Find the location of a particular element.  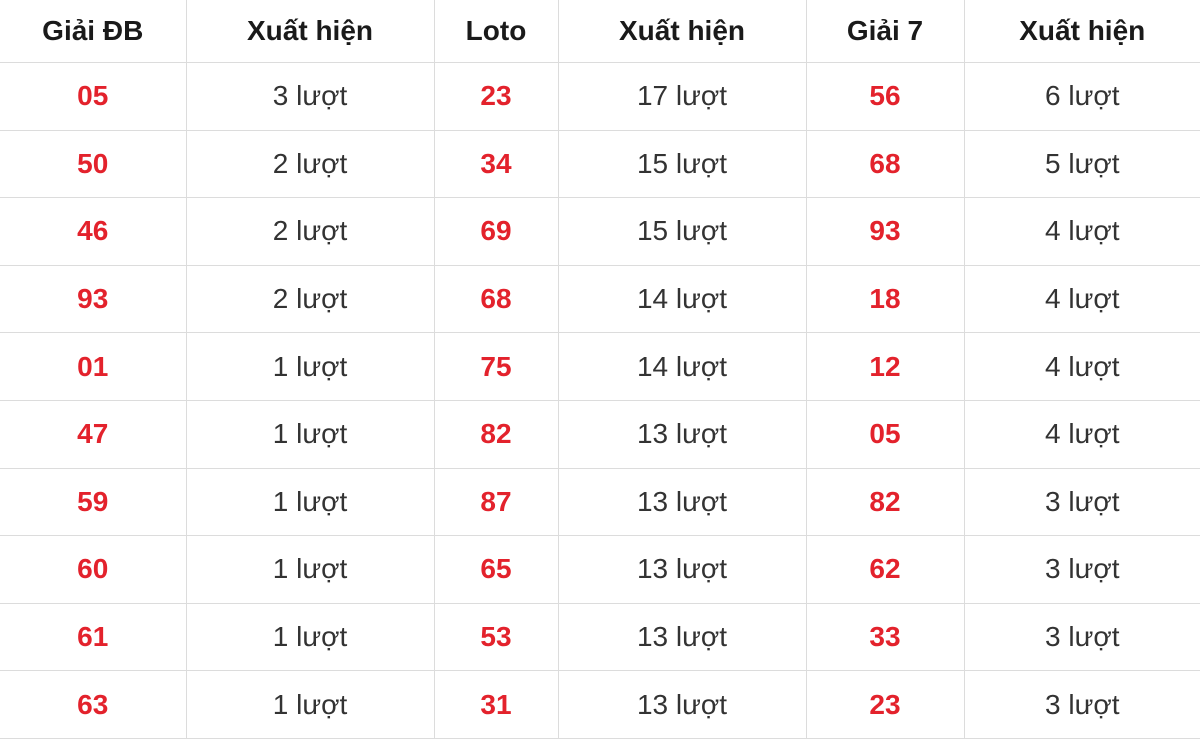

loto-number: 75 is located at coordinates (496, 366).